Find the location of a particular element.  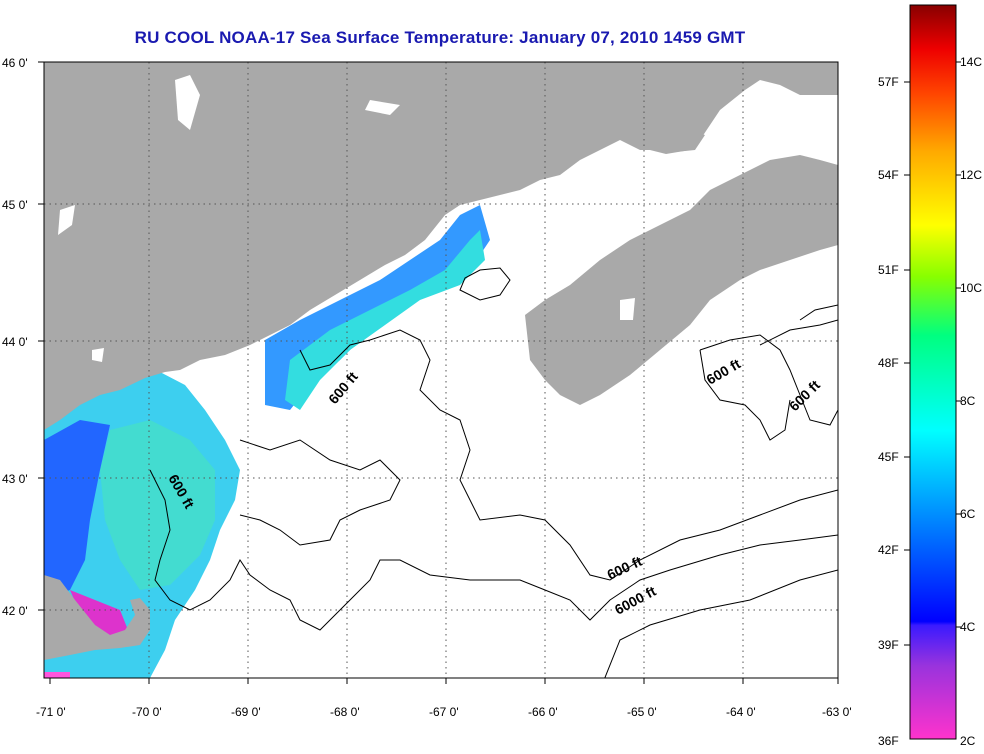

lon-tick-label: -67 0' is located at coordinates (444, 712).